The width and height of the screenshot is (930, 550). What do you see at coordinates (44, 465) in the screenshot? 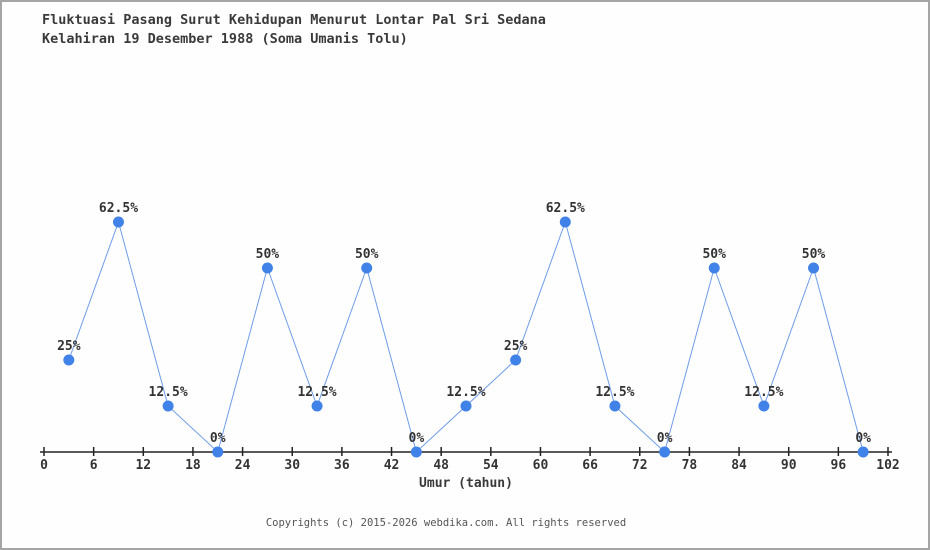
I see `x-tick-label: 0` at bounding box center [44, 465].